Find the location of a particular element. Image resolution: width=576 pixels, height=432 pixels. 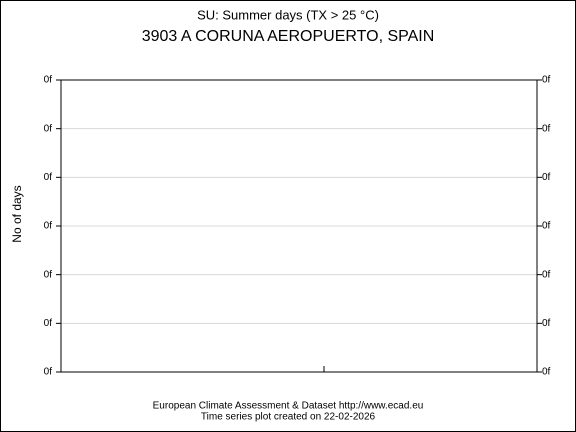

chart-subtitle: 3903 A CORUNA AEROPUERTO, SPAIN is located at coordinates (288, 36).